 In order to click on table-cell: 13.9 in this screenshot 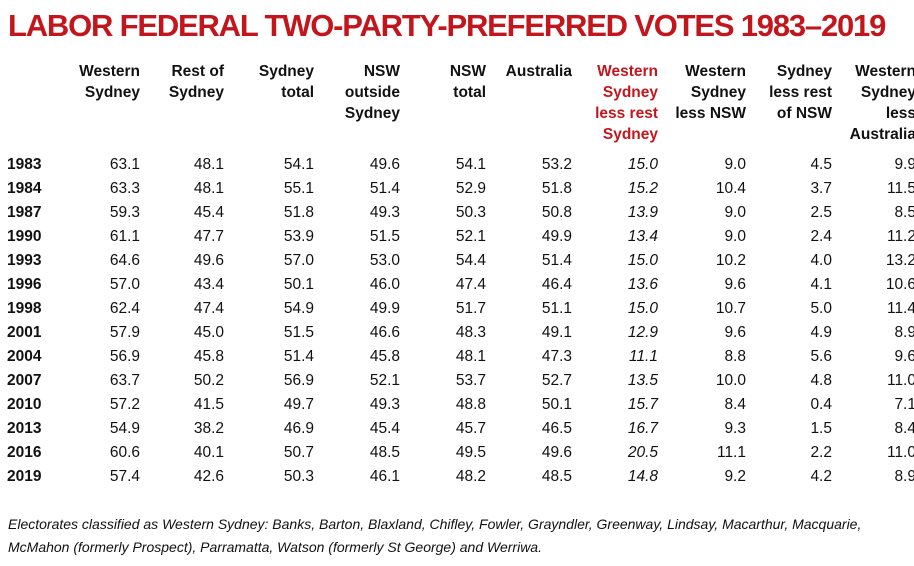, I will do `click(642, 212)`.